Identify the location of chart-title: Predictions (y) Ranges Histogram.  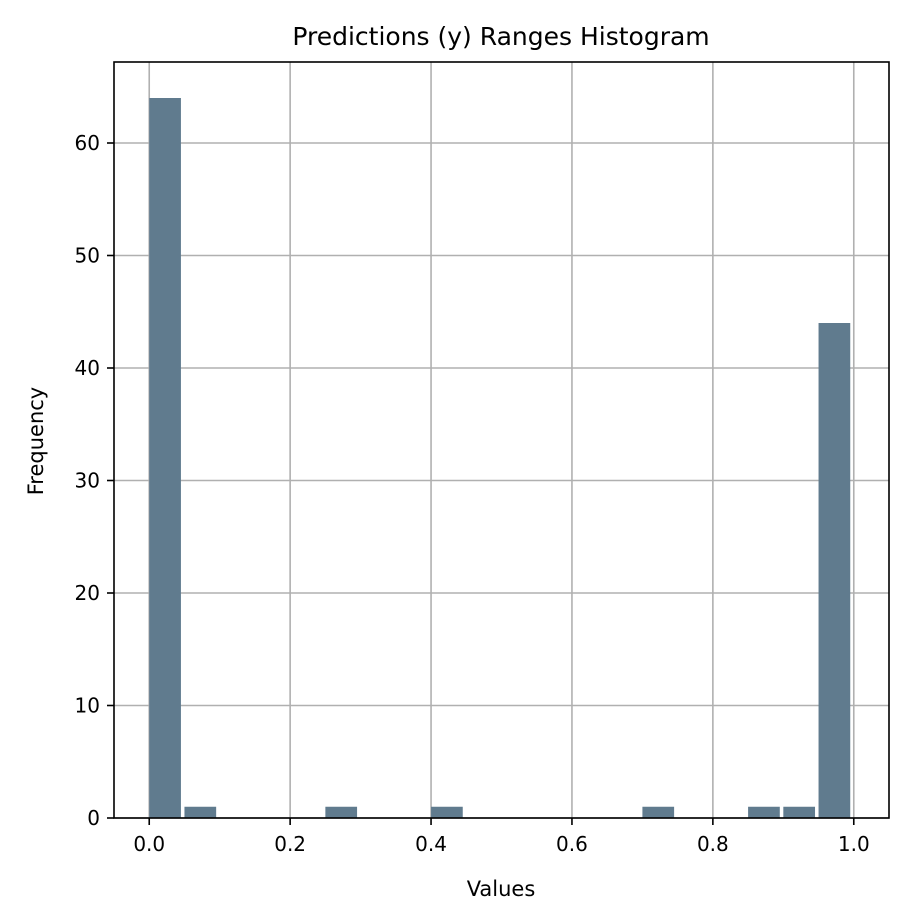
(500, 36).